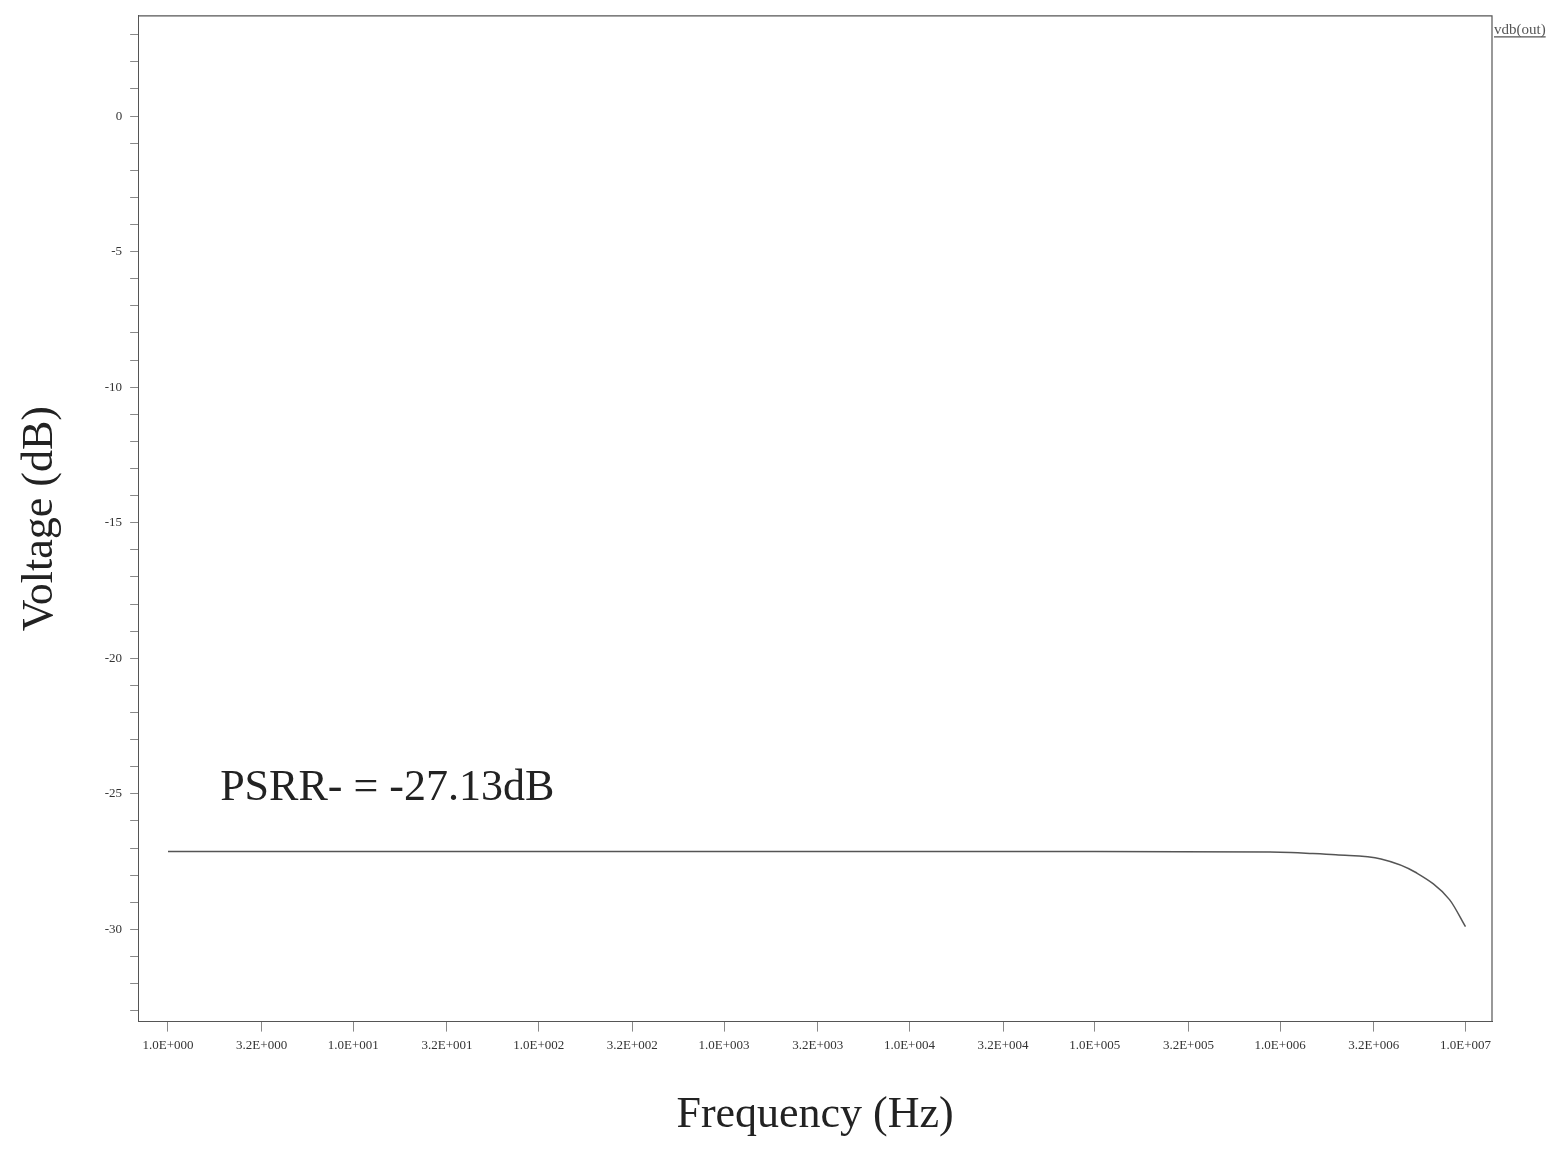  Describe the element at coordinates (1374, 1044) in the screenshot. I see `x-tick-label: 3.2E+006` at that location.